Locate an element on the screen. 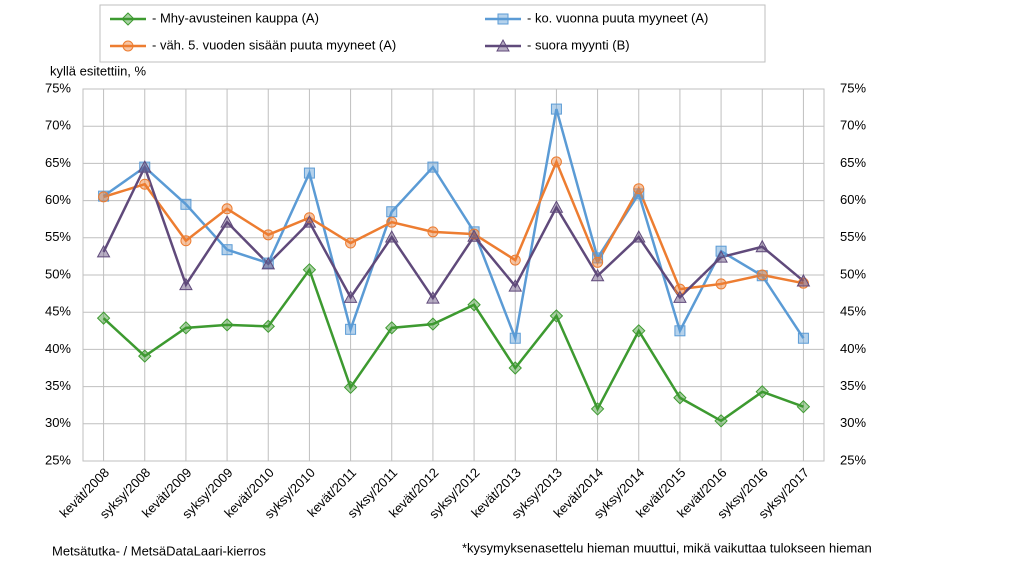  y-tick-label: 35% is located at coordinates (58, 385).